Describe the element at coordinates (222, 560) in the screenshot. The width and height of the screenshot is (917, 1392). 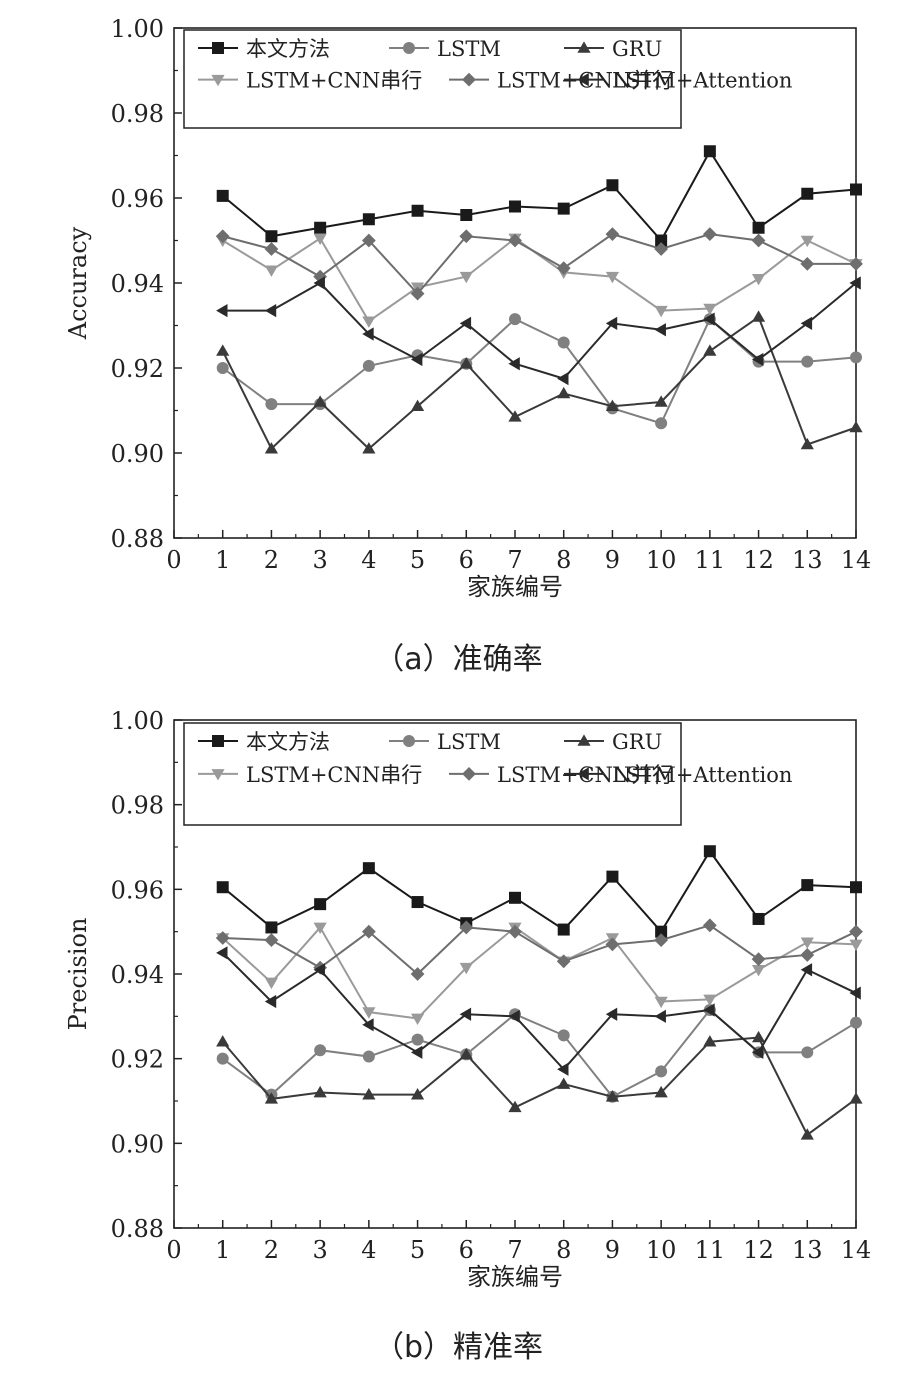
I see `x-tick-label: 1` at that location.